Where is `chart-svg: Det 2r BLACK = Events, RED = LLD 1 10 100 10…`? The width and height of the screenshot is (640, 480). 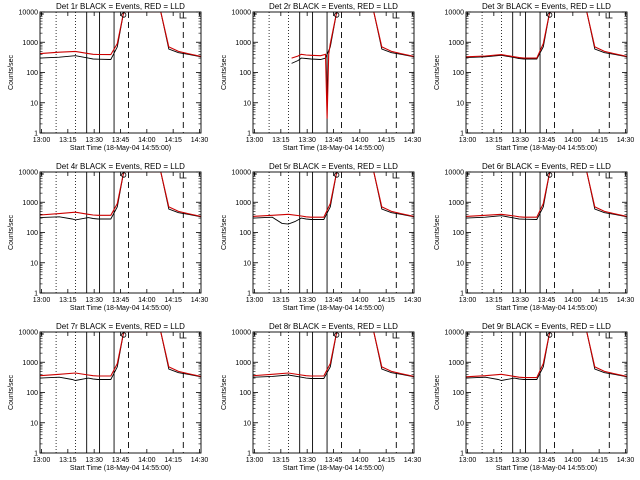
chart-svg: Det 2r BLACK = Events, RED = LLD 1 10 100 10… is located at coordinates (321, 77).